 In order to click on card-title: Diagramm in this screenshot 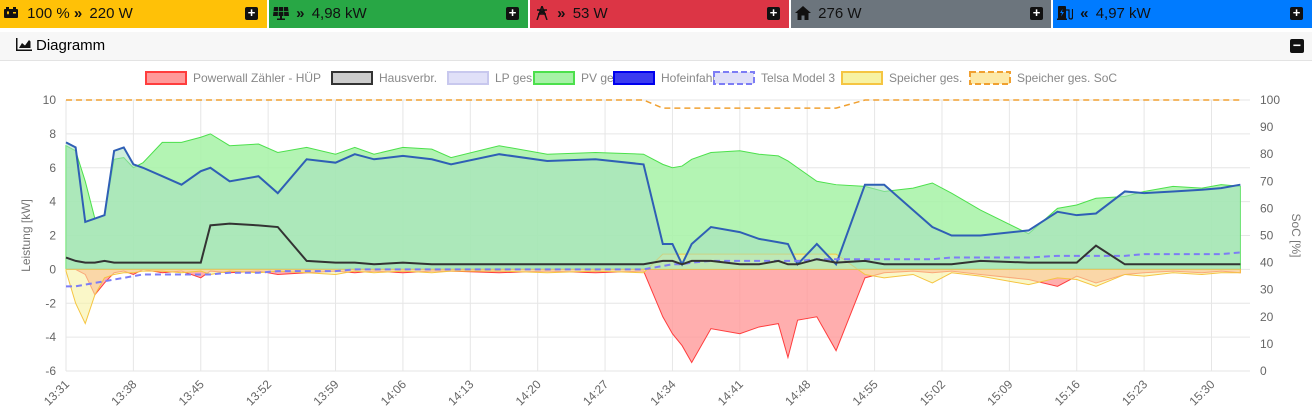, I will do `click(71, 45)`.